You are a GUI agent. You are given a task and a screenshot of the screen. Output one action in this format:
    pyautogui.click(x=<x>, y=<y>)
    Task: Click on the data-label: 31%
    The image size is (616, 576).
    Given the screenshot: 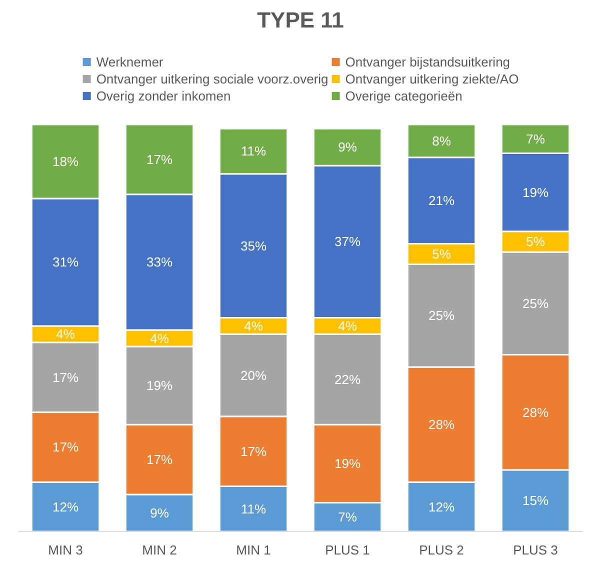 What is the action you would take?
    pyautogui.click(x=65, y=262)
    